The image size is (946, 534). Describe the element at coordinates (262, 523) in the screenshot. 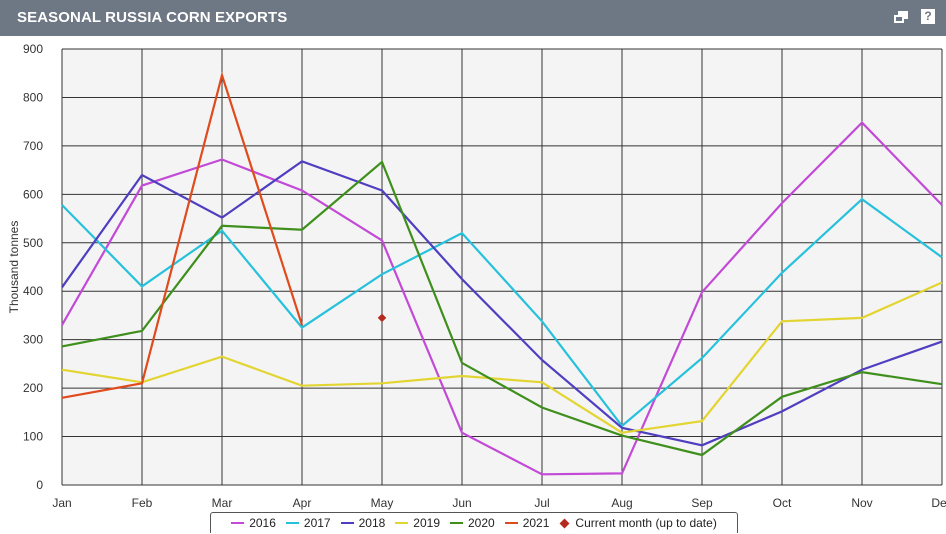

I see `legend-label: 2016` at that location.